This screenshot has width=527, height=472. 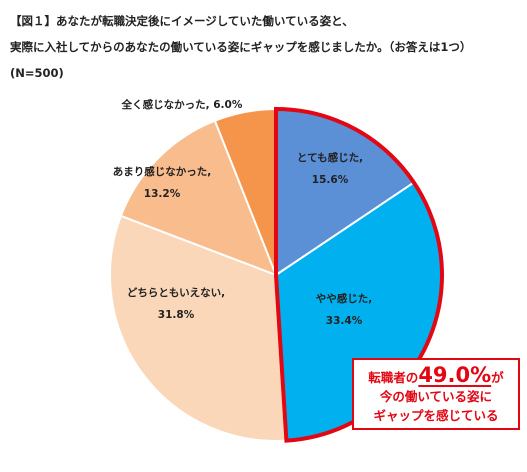 I want to click on callout-line-1: 転職者の49.0%が, so click(x=436, y=375).